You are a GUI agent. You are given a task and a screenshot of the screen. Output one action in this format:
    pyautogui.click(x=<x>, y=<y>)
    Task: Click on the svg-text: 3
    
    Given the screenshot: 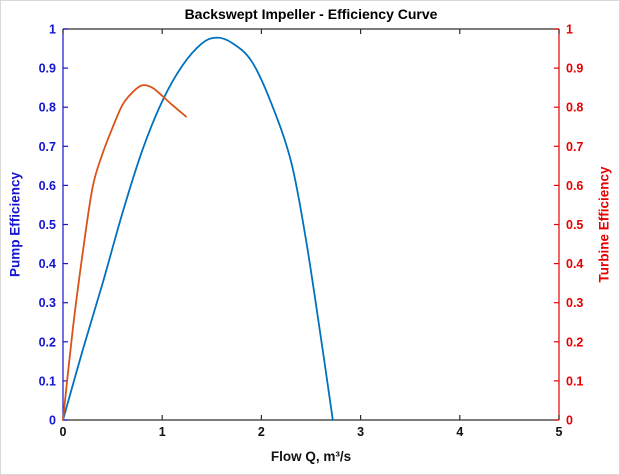 What is the action you would take?
    pyautogui.click(x=360, y=432)
    